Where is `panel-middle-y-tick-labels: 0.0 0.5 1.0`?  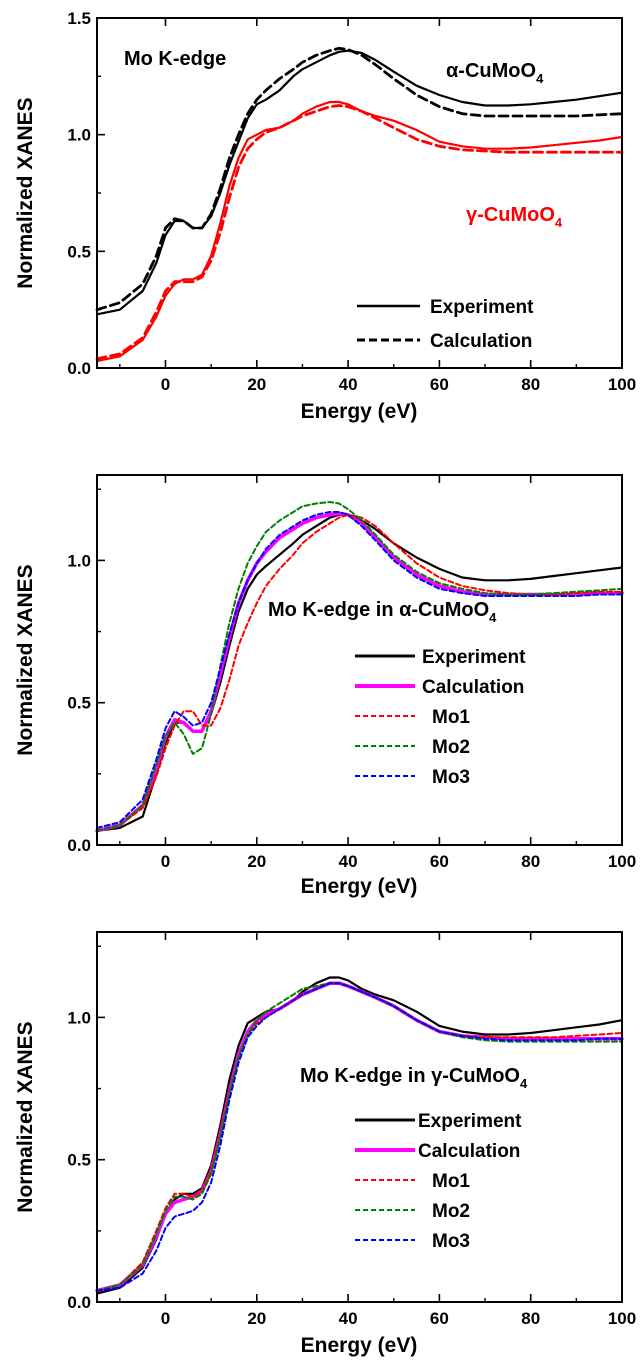 panel-middle-y-tick-labels: 0.0 0.5 1.0 is located at coordinates (79, 703).